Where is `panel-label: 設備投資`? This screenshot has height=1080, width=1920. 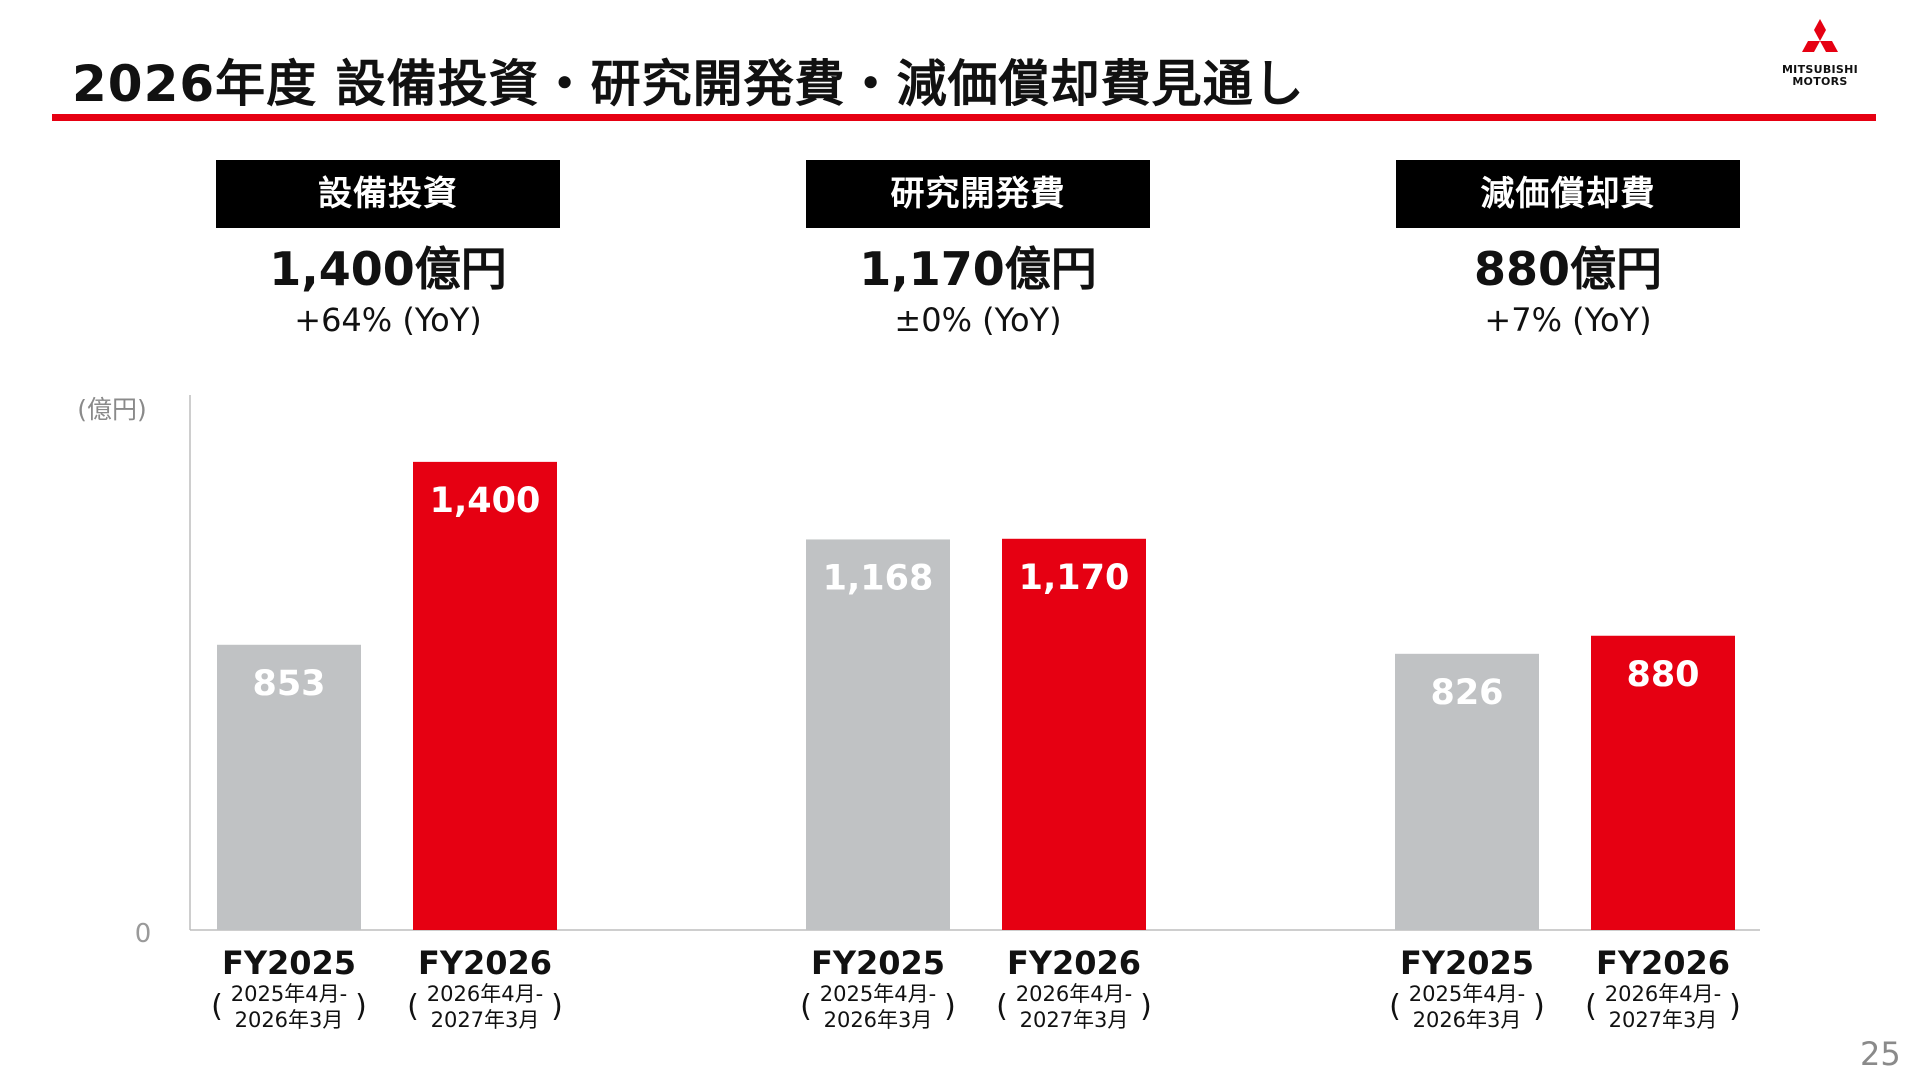
panel-label: 設備投資 is located at coordinates (388, 194).